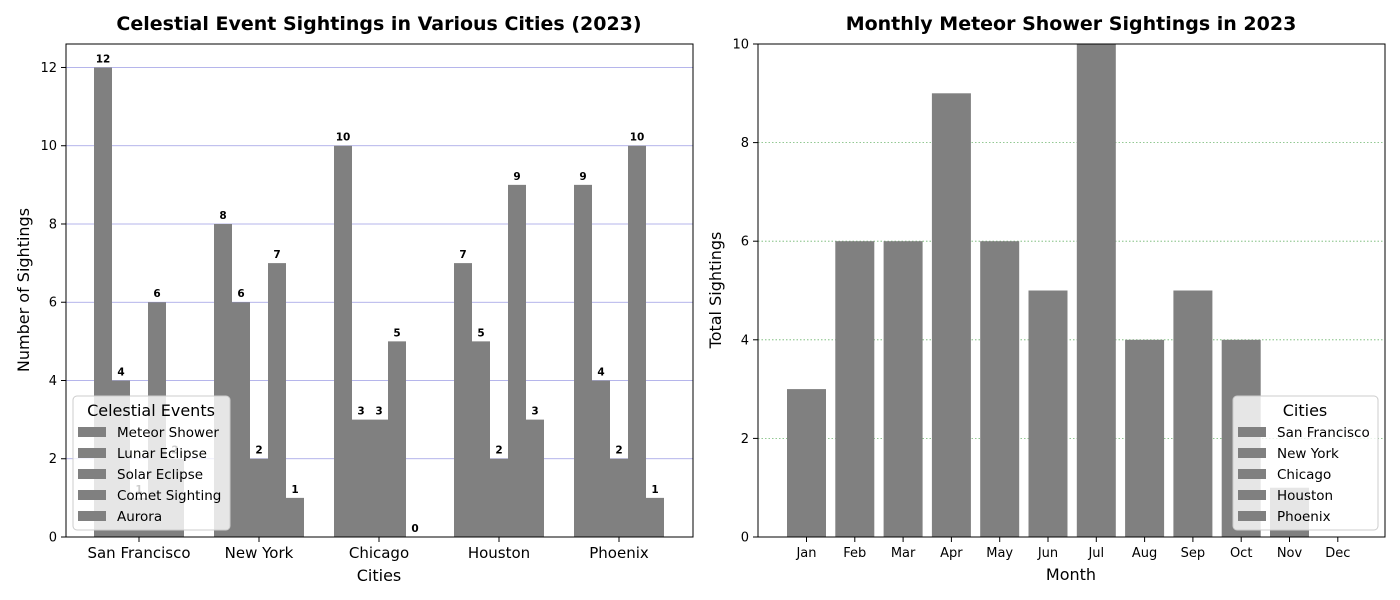 Image resolution: width=1400 pixels, height=600 pixels. I want to click on chart1-y-tick-label: 6, so click(53, 303).